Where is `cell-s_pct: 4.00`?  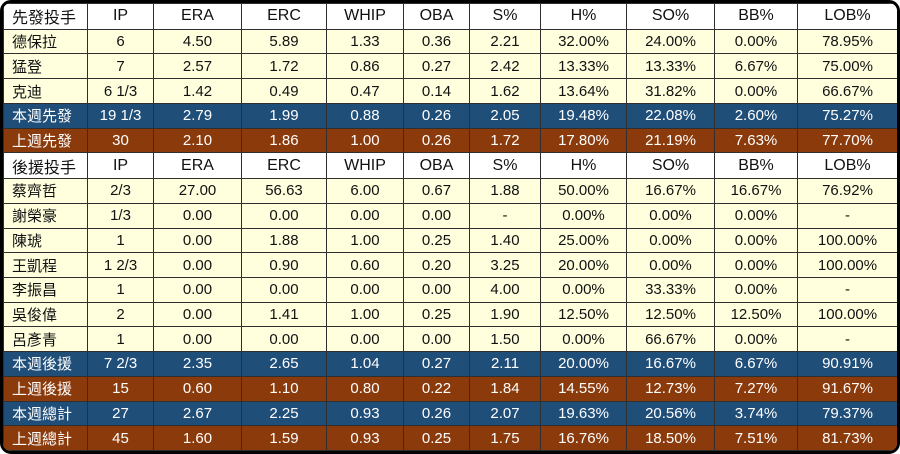 cell-s_pct: 4.00 is located at coordinates (505, 289).